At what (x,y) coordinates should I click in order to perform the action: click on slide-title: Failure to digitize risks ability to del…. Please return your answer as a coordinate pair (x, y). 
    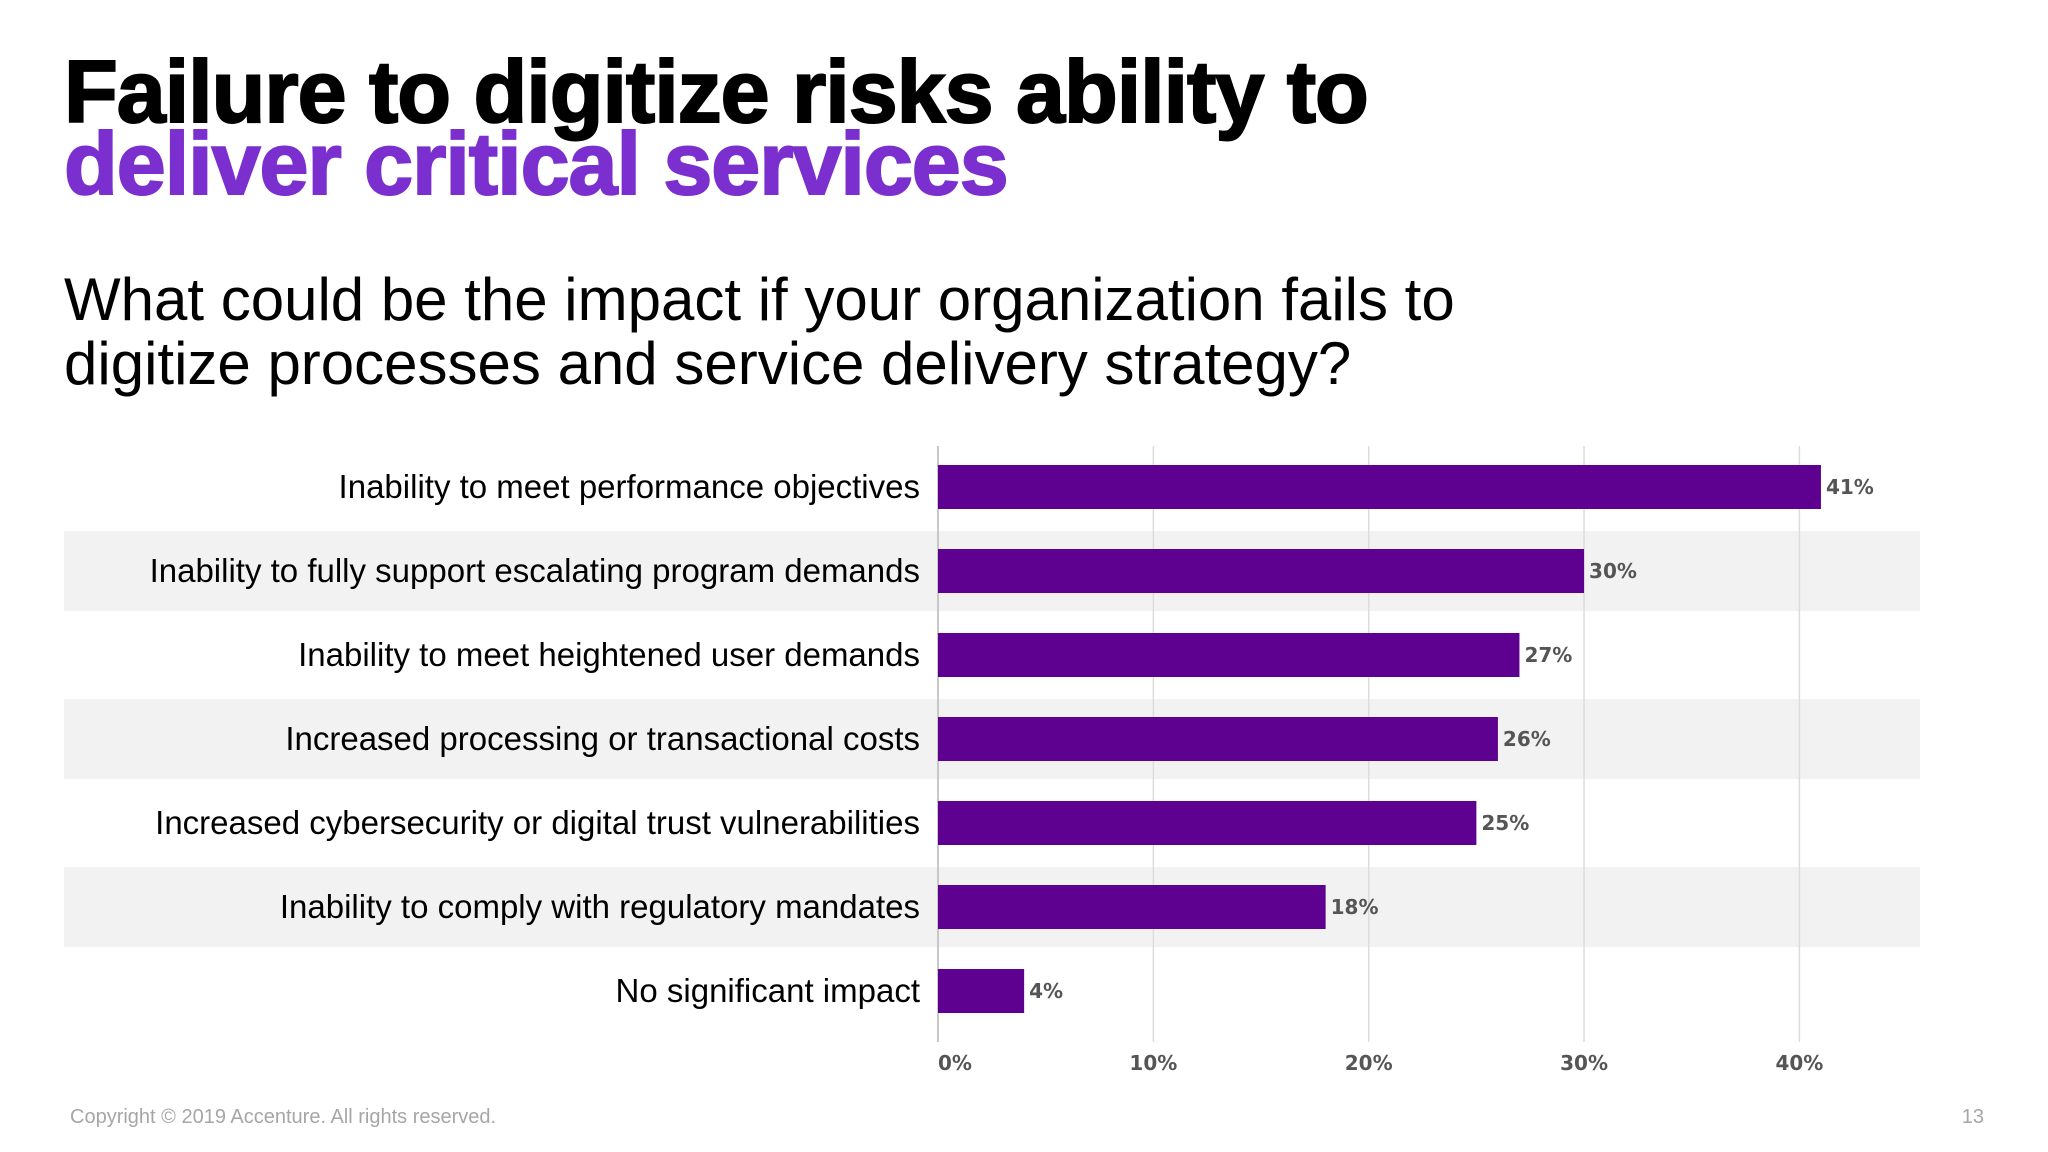
    Looking at the image, I should click on (716, 127).